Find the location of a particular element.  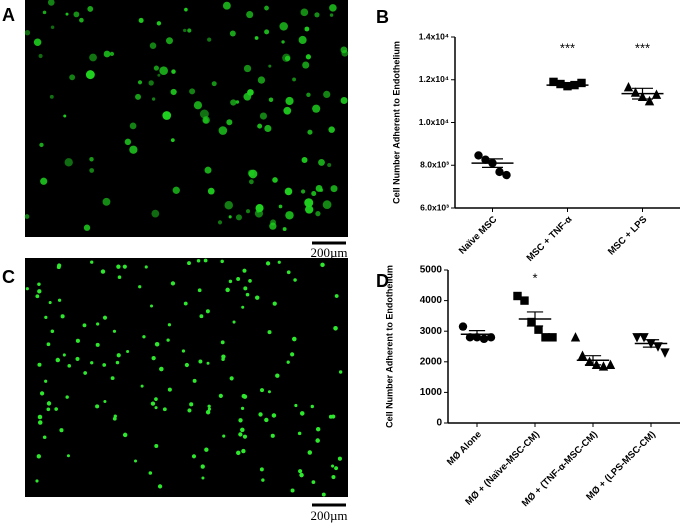

panel-label: B is located at coordinates (382, 17).